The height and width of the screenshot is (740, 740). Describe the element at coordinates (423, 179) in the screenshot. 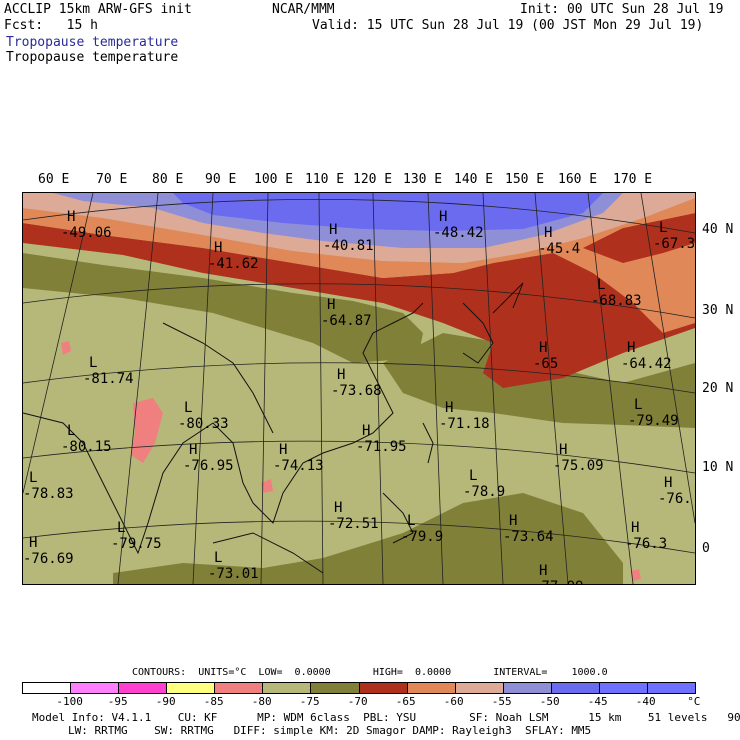

I see `lon-label: 130 E` at that location.